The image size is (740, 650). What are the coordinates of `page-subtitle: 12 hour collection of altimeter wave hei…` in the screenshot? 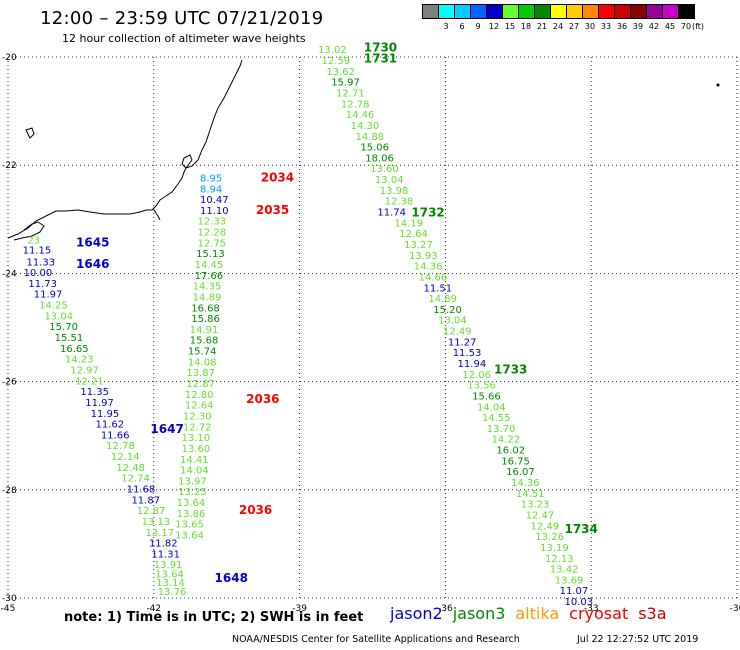 It's located at (184, 38).